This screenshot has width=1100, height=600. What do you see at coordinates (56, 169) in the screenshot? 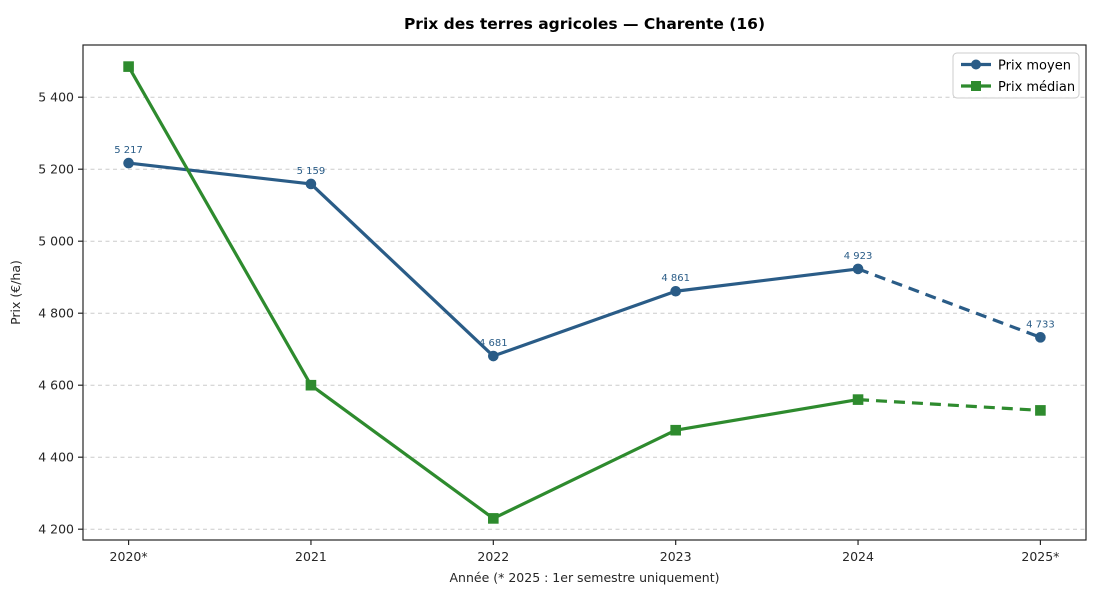
I see `y-tick-label: 5 200` at bounding box center [56, 169].